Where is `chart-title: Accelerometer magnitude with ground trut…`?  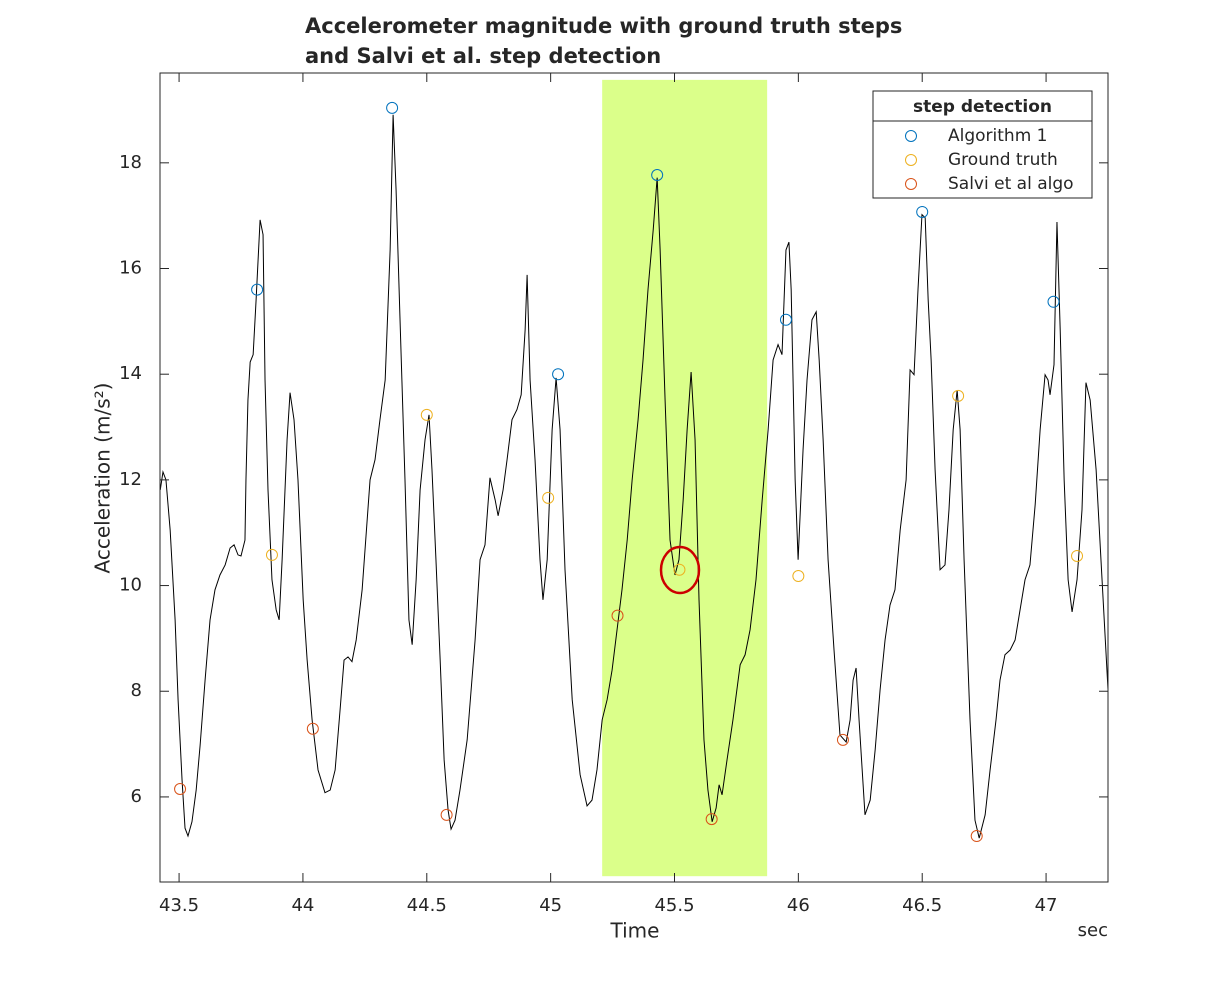 chart-title: Accelerometer magnitude with ground trut… is located at coordinates (603, 26).